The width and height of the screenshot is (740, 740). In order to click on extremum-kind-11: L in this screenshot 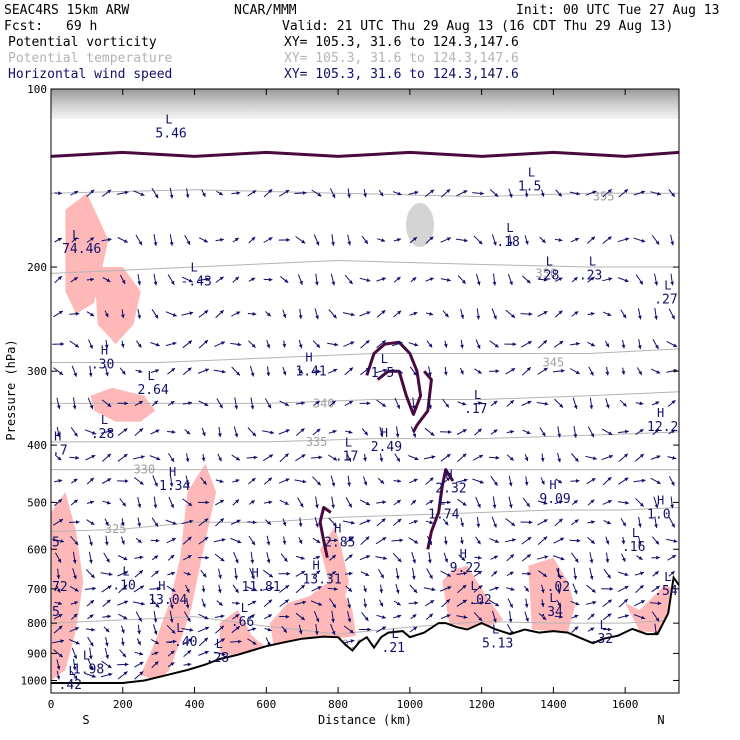, I will do `click(384, 359)`.